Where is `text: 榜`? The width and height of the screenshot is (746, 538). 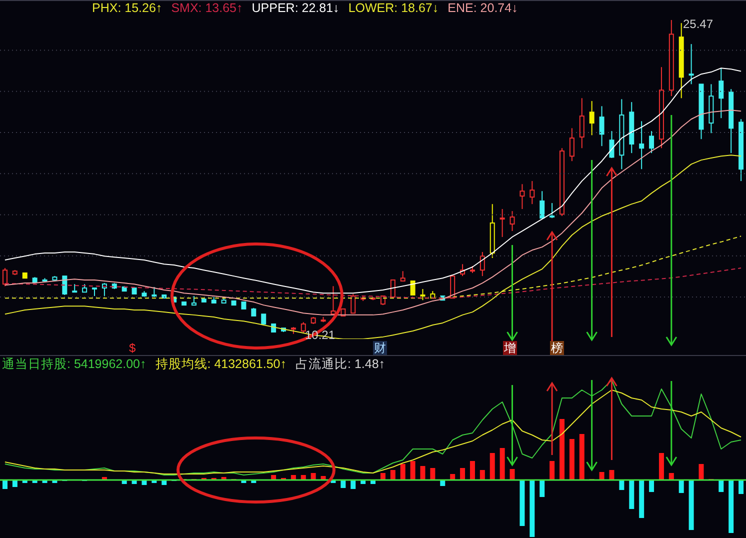
text: 榜 is located at coordinates (557, 348).